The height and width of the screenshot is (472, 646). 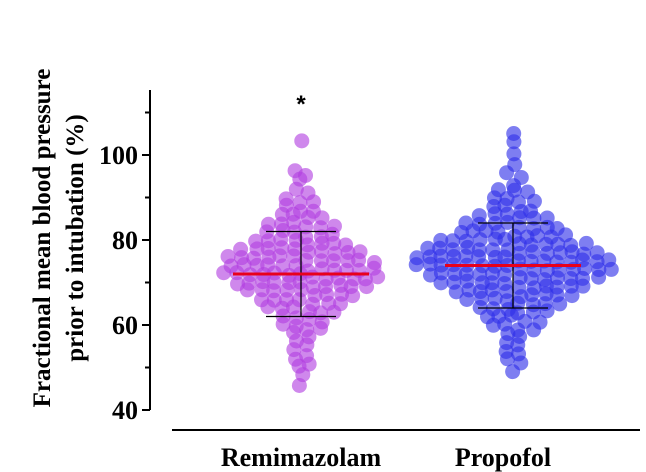 What do you see at coordinates (301, 104) in the screenshot?
I see `significance-asterisk: *` at bounding box center [301, 104].